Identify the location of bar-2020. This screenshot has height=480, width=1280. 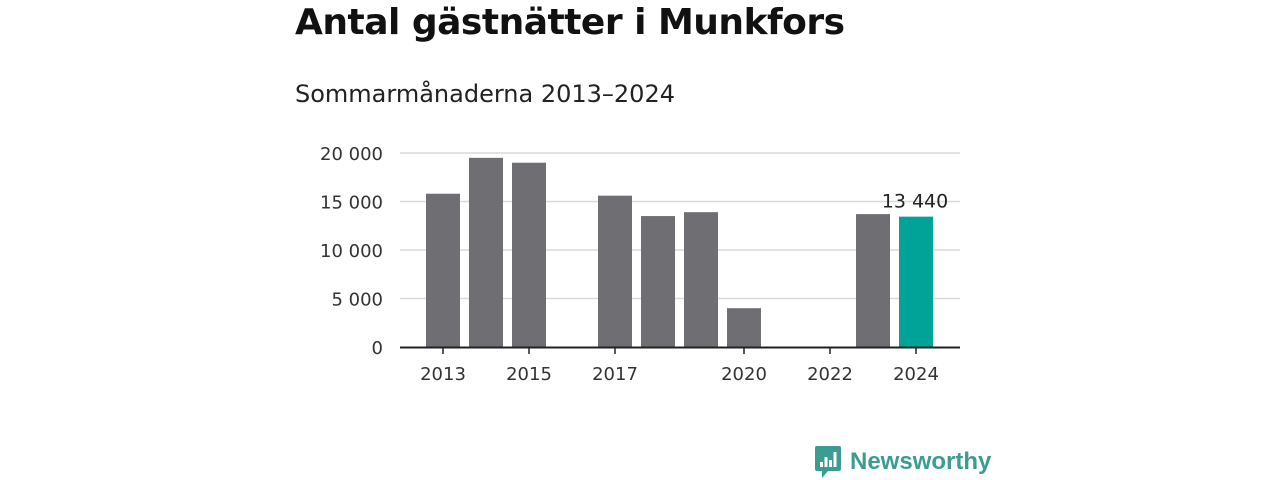
(744, 327).